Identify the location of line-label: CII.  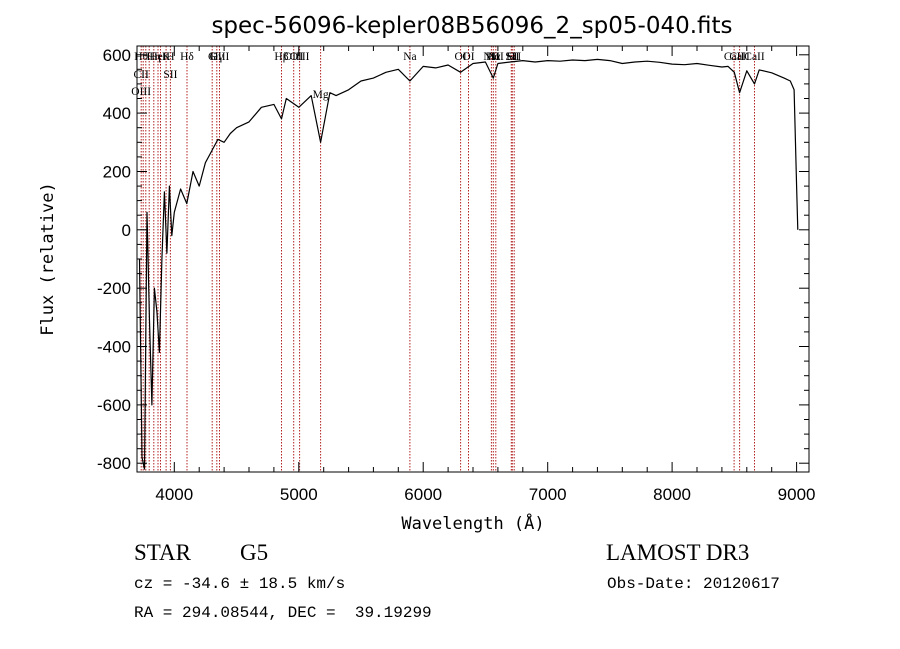
(142, 75).